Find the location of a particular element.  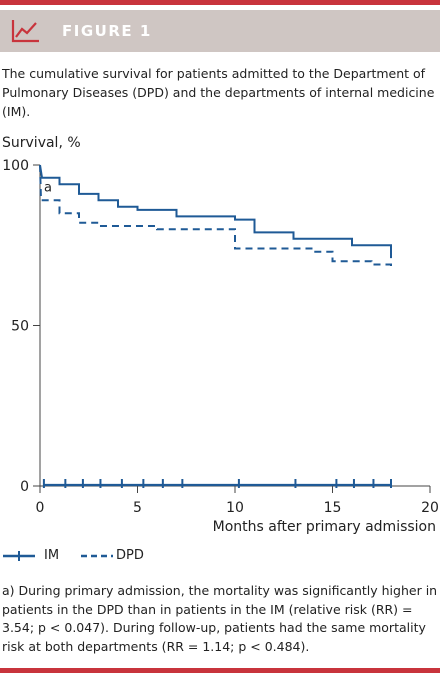

figure-label: FIGURE 1 is located at coordinates (107, 31).